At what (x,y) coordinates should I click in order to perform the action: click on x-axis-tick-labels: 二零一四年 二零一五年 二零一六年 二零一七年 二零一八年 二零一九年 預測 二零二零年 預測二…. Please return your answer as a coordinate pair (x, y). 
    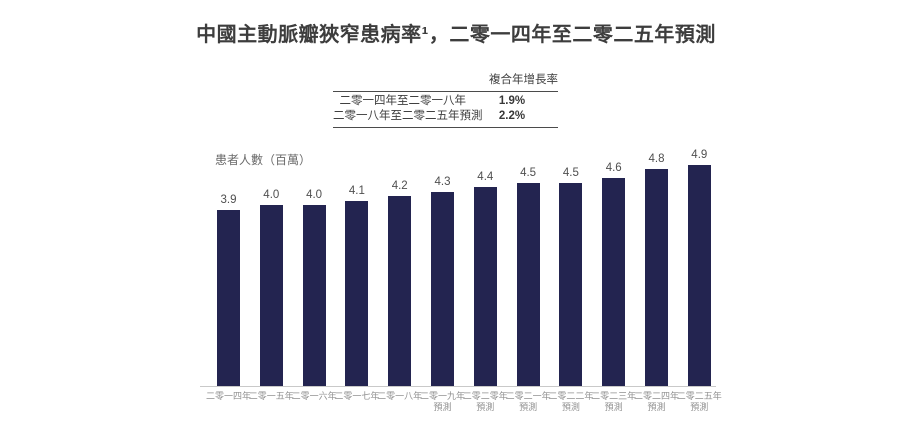
    Looking at the image, I should click on (461, 406).